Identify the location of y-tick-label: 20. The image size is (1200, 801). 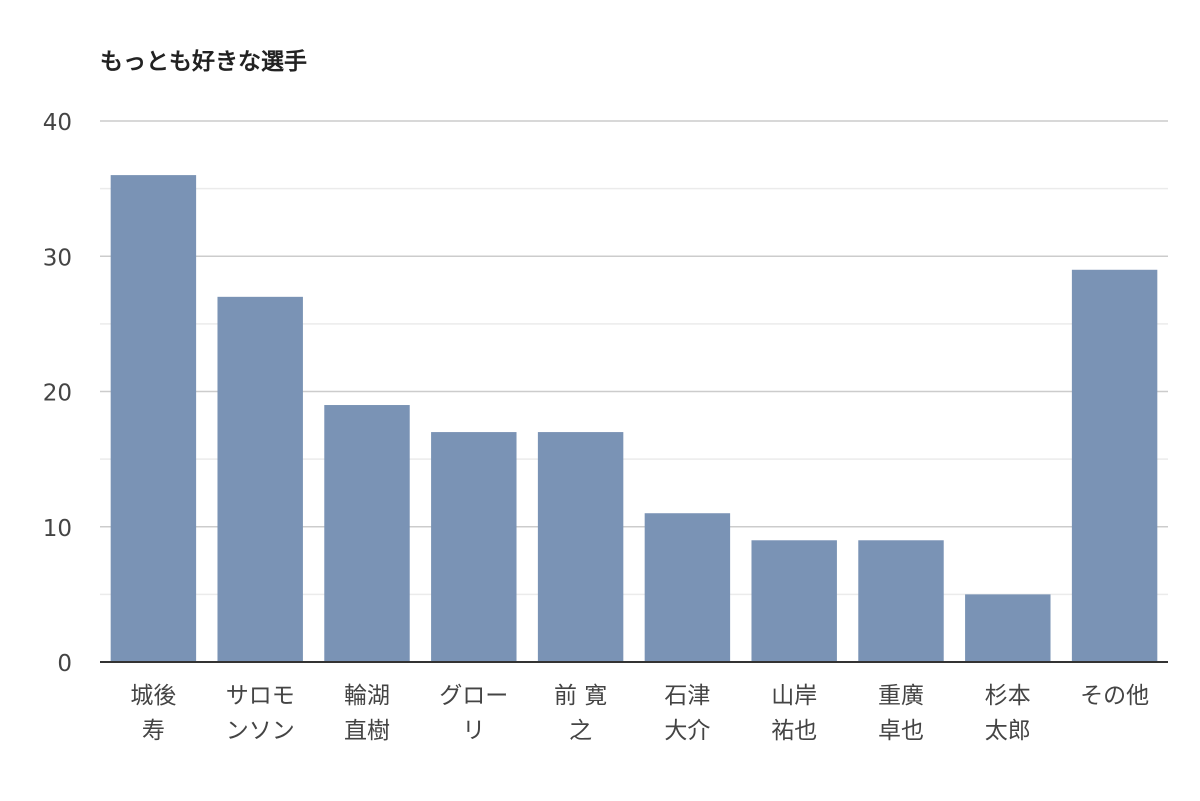
(57, 394).